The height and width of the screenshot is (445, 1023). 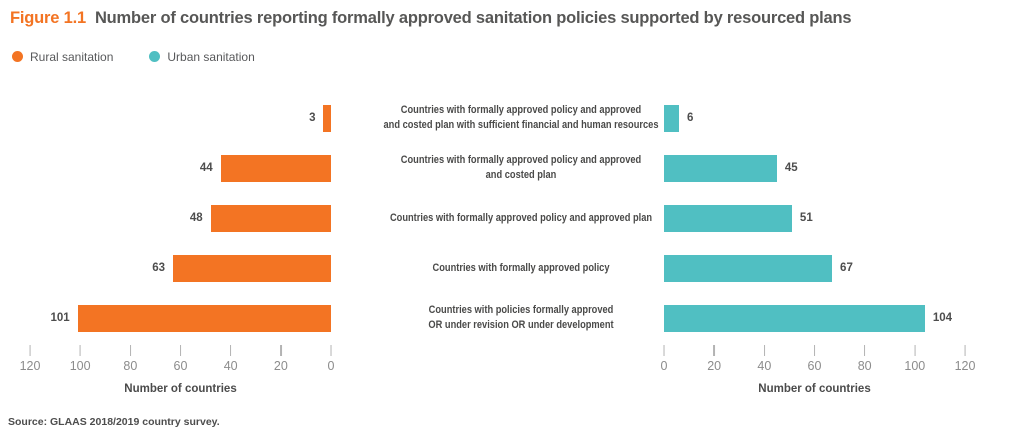 I want to click on rural-value-label: 3, so click(x=312, y=118).